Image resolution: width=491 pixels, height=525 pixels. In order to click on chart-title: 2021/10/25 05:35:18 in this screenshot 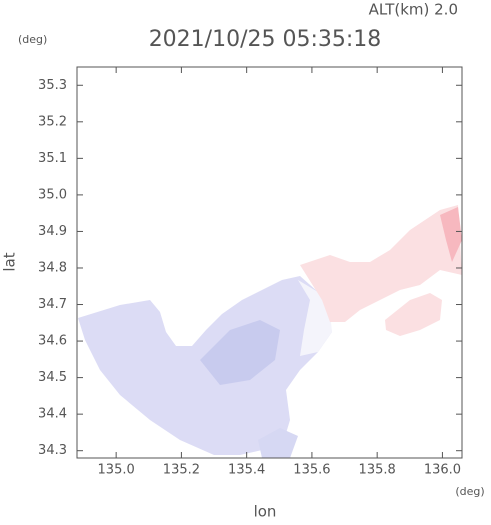, I will do `click(265, 39)`.